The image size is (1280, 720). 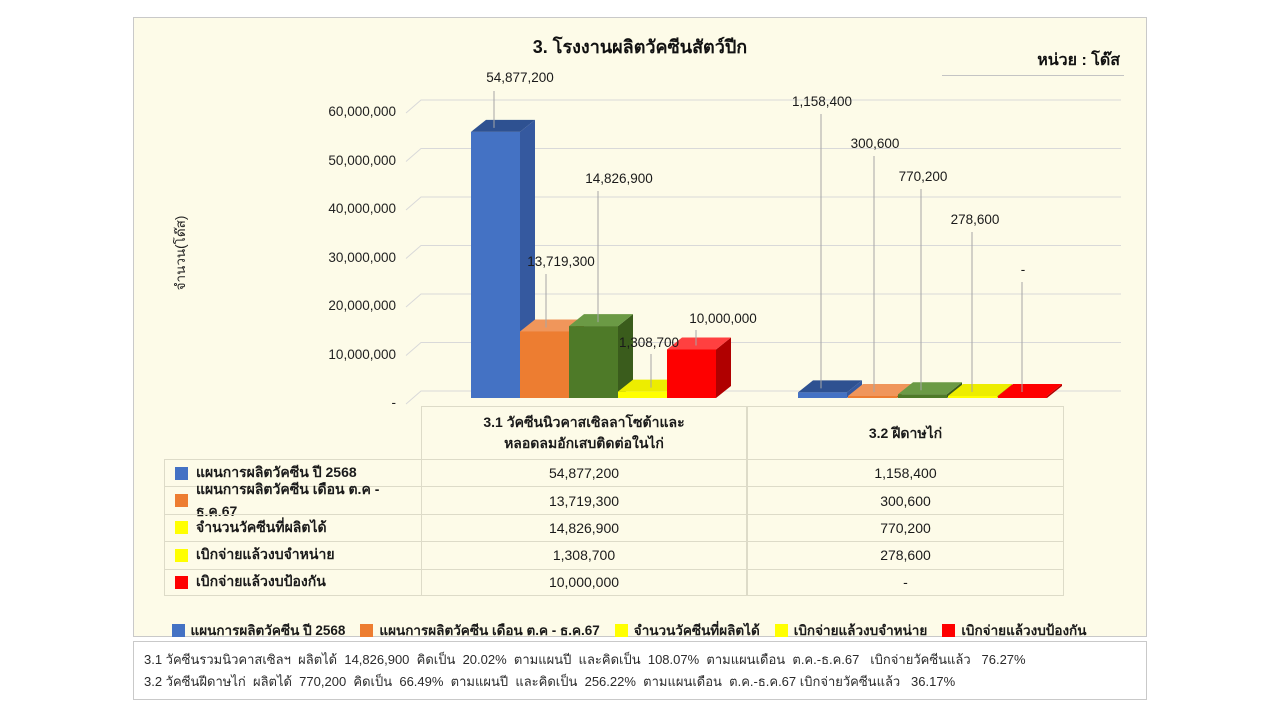 What do you see at coordinates (923, 176) in the screenshot?
I see `bar-data-label: 770,200` at bounding box center [923, 176].